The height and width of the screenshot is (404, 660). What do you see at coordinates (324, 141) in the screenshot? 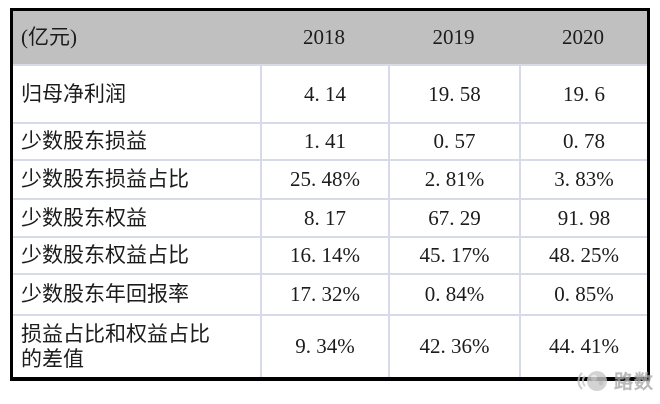
I see `cell-value: 1. 41` at bounding box center [324, 141].